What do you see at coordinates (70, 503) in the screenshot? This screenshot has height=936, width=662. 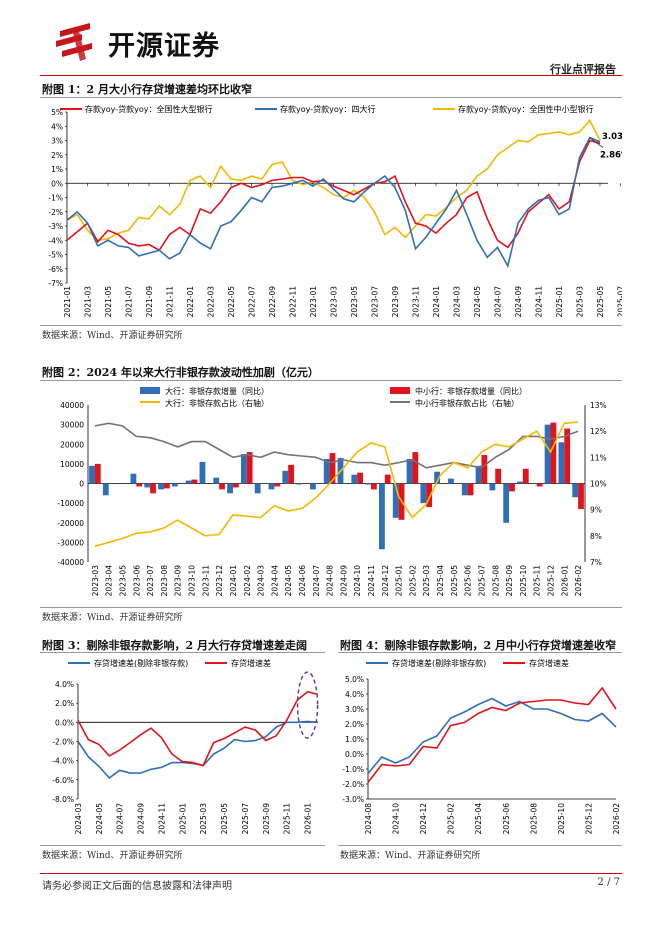 I see `fig2-y-tick-label: -10000` at bounding box center [70, 503].